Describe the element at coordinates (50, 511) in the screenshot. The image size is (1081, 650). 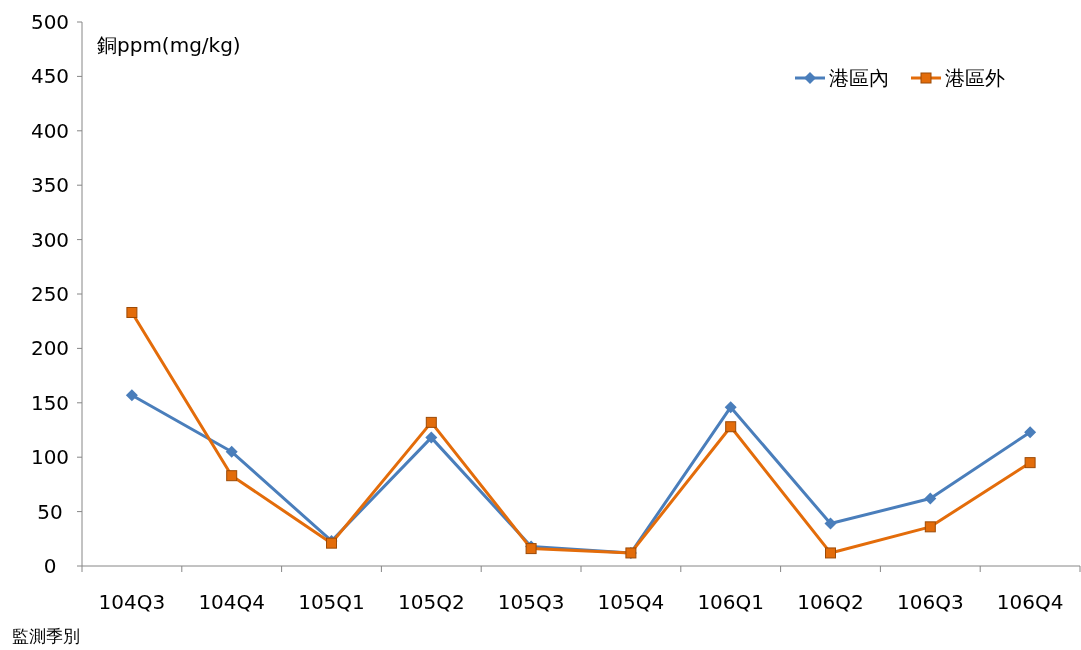
I see `y-tick-label: 50` at that location.